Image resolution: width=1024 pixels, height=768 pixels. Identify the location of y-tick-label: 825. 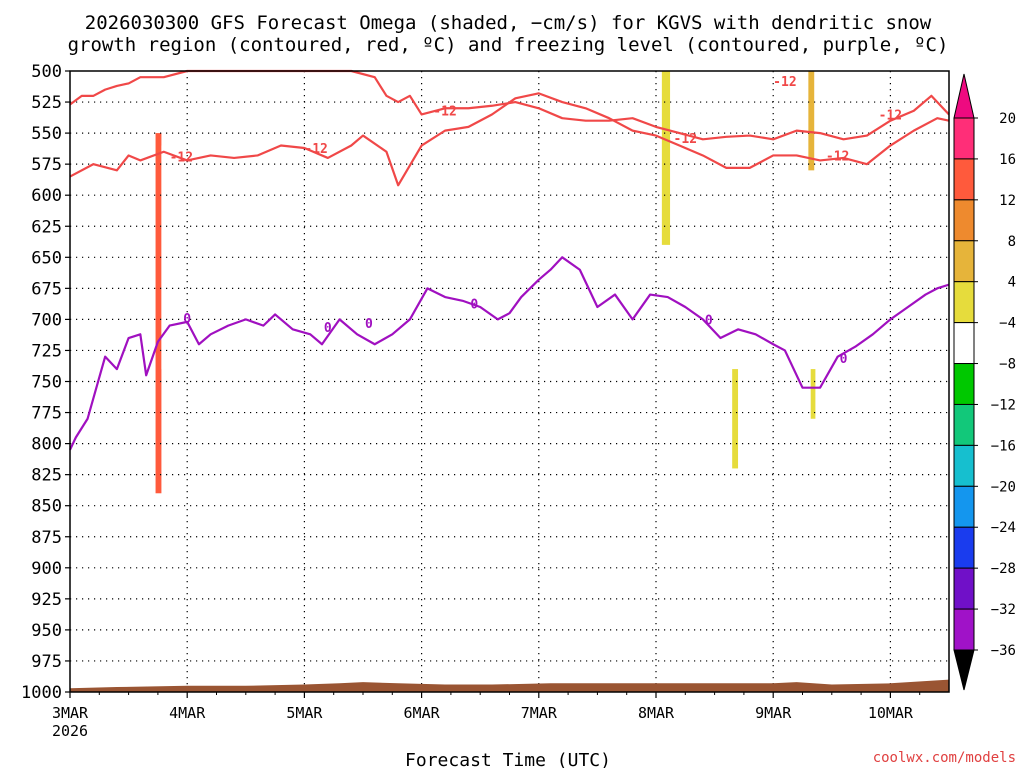
(46, 476).